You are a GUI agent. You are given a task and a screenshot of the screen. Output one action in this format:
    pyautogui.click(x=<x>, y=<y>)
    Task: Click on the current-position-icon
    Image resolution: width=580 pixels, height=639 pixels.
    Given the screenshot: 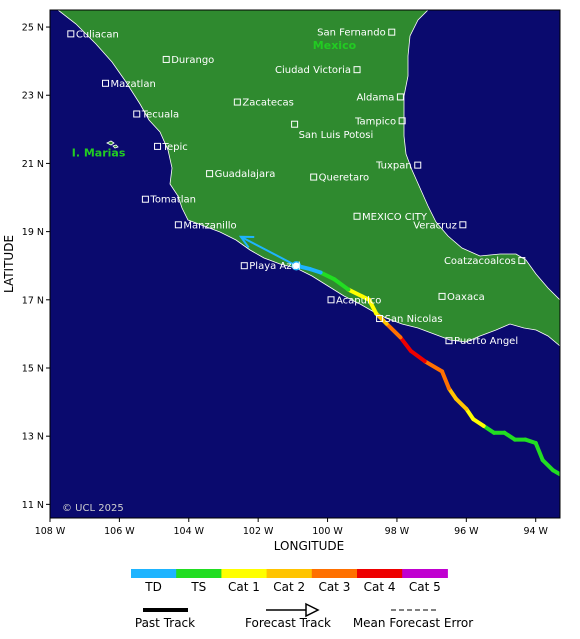 What is the action you would take?
    pyautogui.click(x=296, y=265)
    